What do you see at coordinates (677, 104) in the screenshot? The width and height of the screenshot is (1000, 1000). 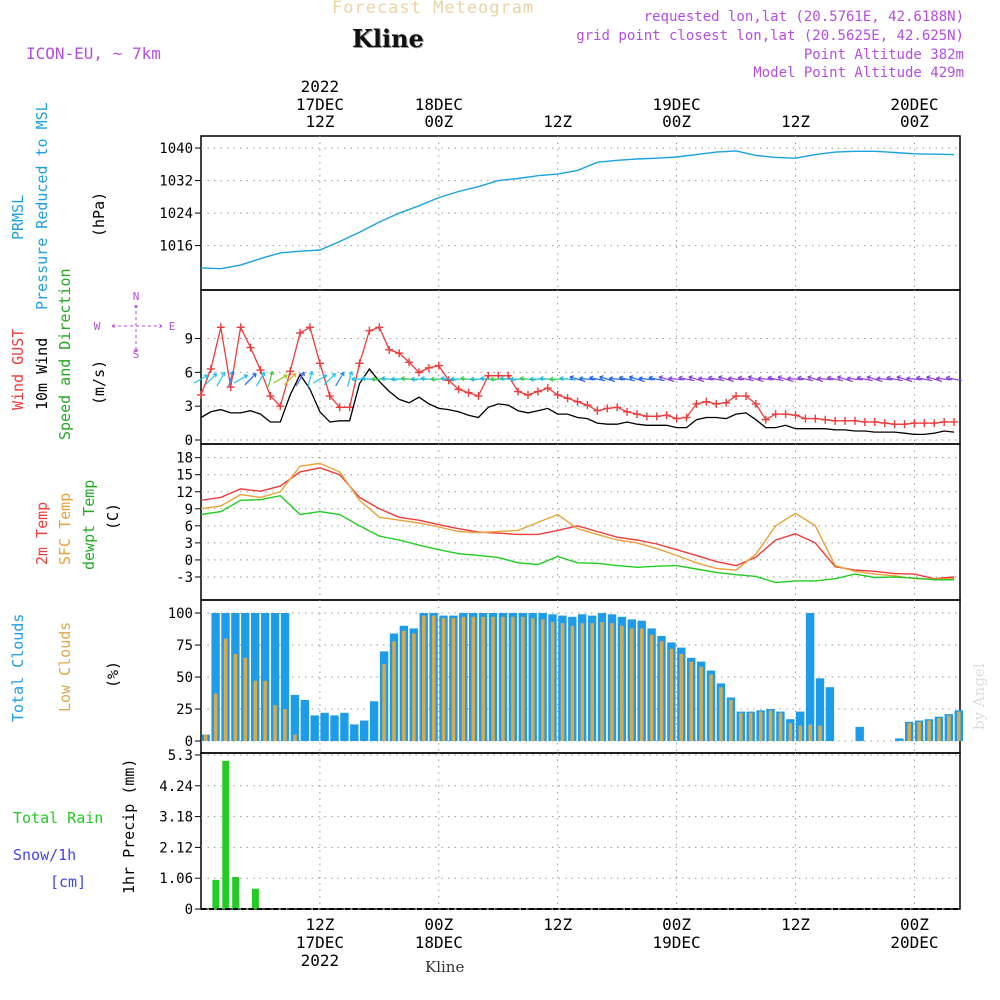 I see `time-label-top-date: 19DEC` at bounding box center [677, 104].